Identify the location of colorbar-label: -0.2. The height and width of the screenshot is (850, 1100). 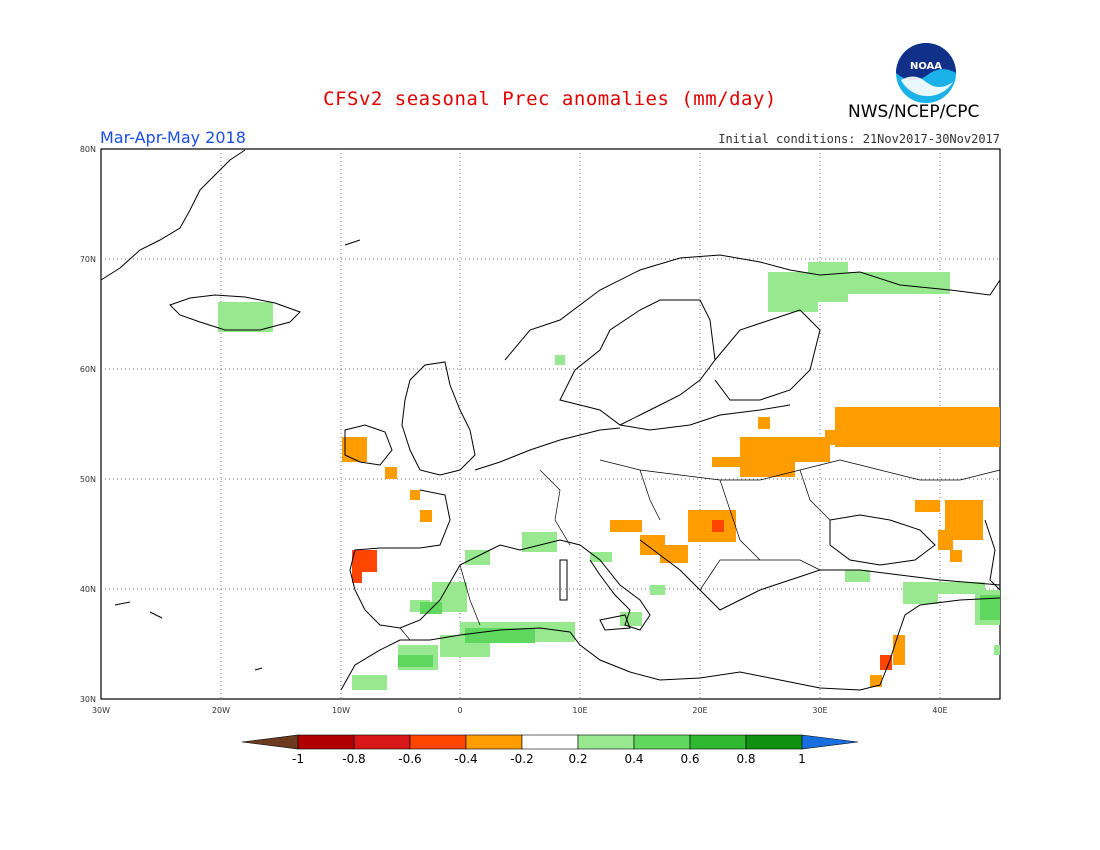
(521, 759).